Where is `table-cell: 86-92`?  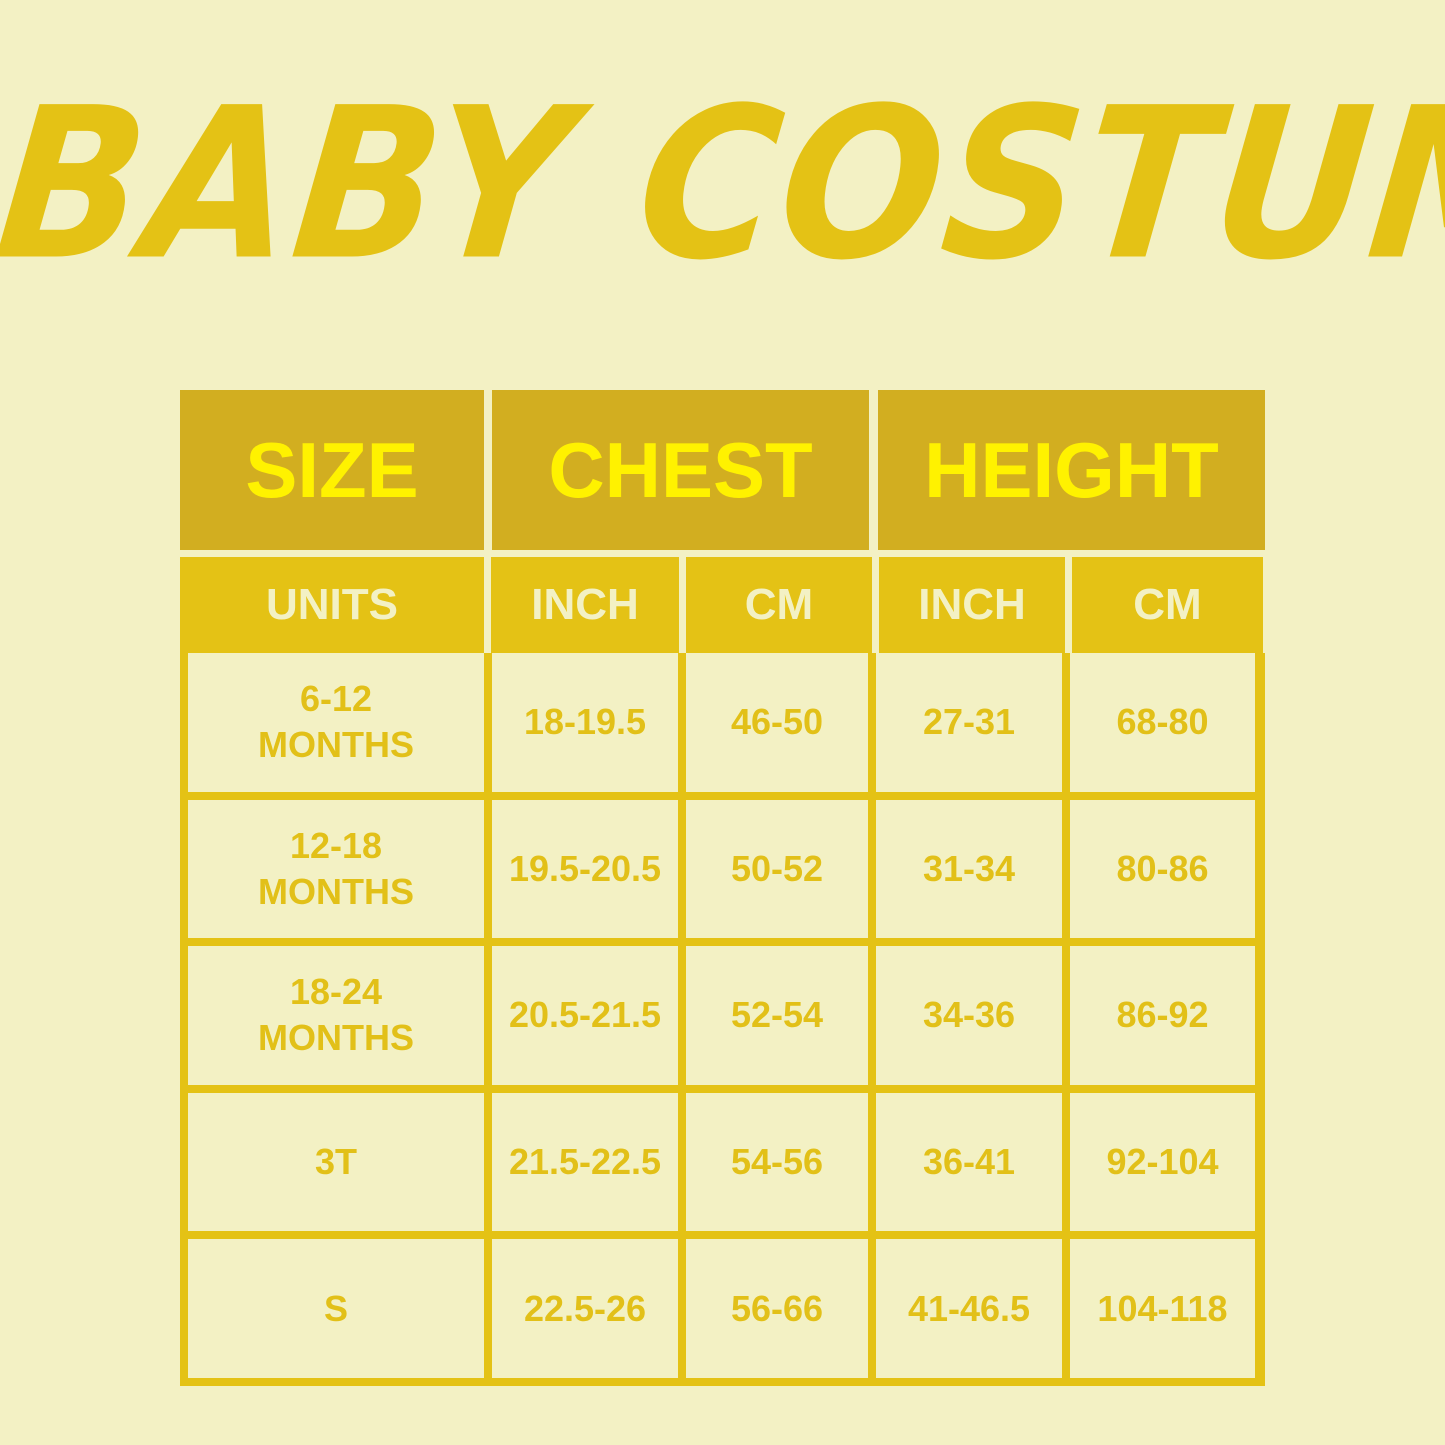
table-cell: 86-92 is located at coordinates (1162, 1015).